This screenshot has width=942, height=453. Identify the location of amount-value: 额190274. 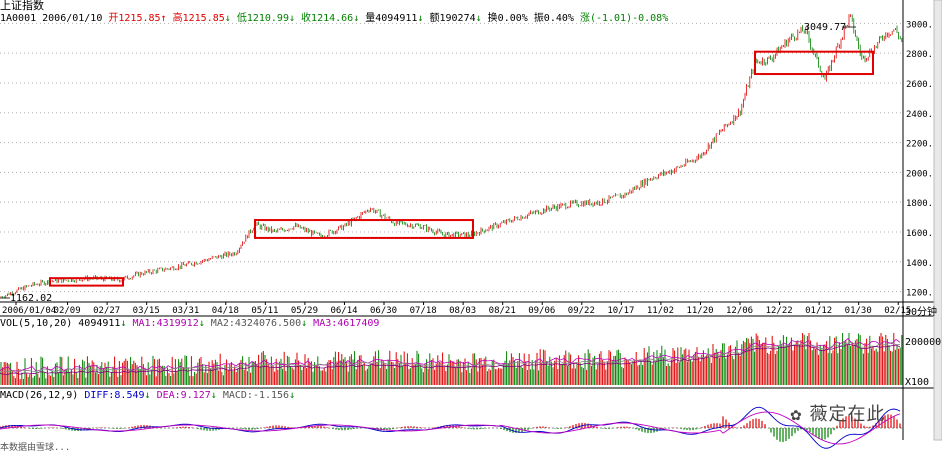
(452, 18).